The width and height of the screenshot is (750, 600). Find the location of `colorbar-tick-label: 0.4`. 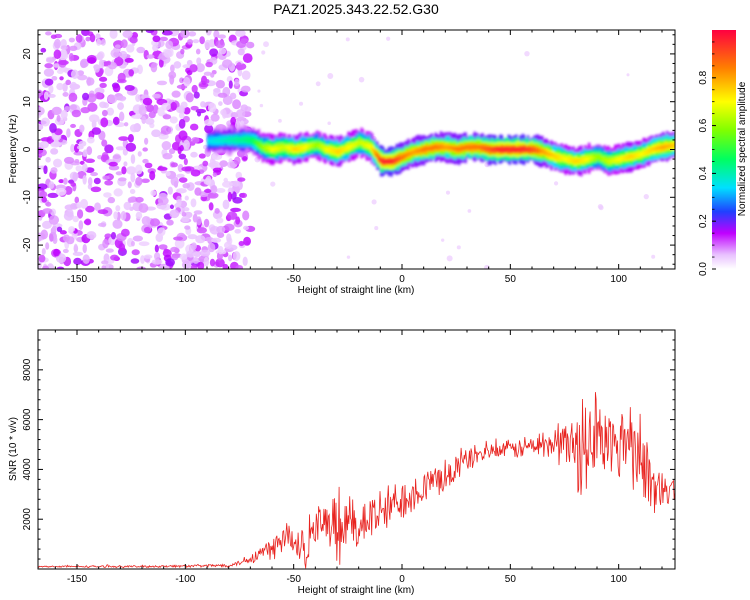

colorbar-tick-label: 0.4 is located at coordinates (703, 173).